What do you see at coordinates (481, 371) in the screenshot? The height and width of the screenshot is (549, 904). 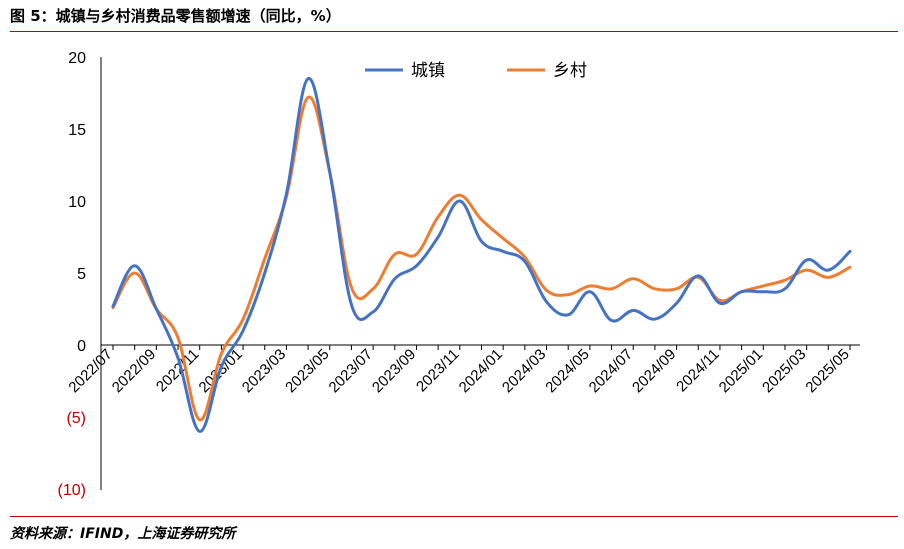 I see `x-tick-label: 2024/01` at bounding box center [481, 371].